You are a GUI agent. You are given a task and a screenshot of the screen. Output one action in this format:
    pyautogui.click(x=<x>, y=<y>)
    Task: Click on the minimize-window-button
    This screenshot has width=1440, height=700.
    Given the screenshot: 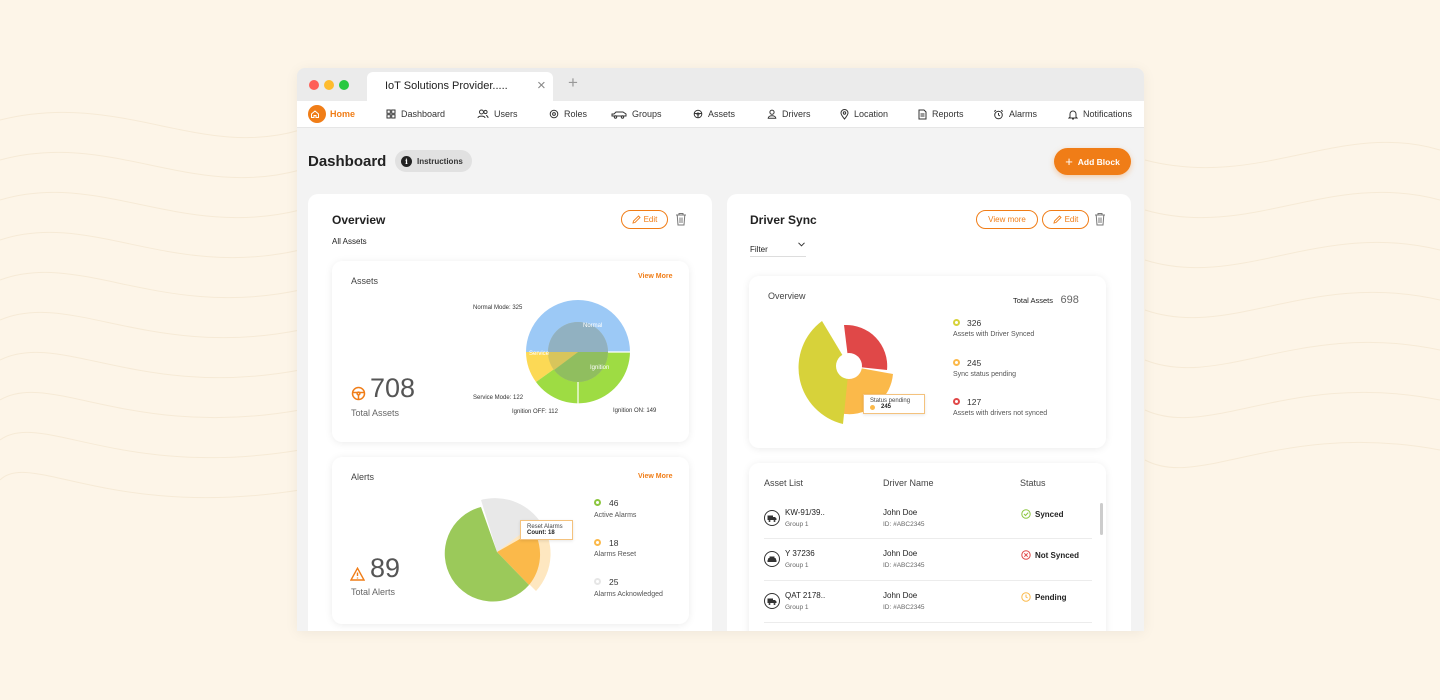 What is the action you would take?
    pyautogui.click(x=329, y=85)
    